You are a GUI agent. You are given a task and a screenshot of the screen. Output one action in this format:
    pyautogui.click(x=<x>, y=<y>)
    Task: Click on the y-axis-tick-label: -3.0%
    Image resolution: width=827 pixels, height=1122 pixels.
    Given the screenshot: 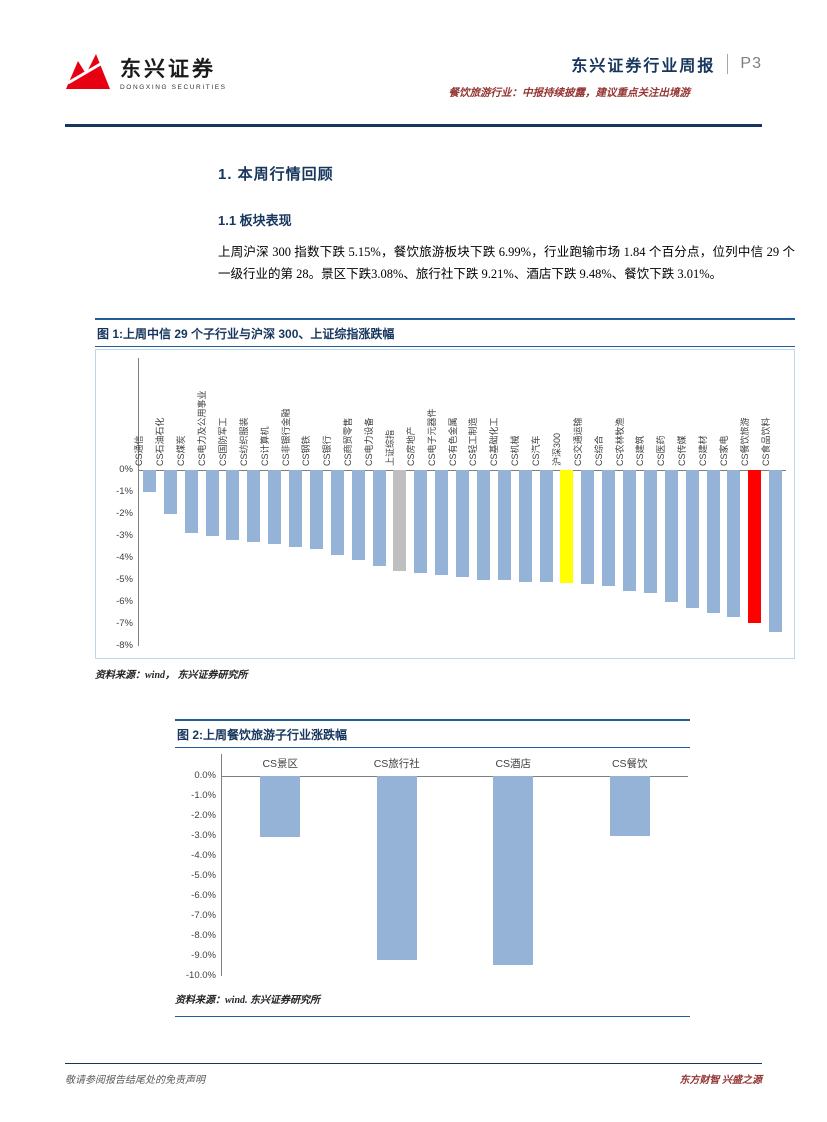 What is the action you would take?
    pyautogui.click(x=203, y=835)
    